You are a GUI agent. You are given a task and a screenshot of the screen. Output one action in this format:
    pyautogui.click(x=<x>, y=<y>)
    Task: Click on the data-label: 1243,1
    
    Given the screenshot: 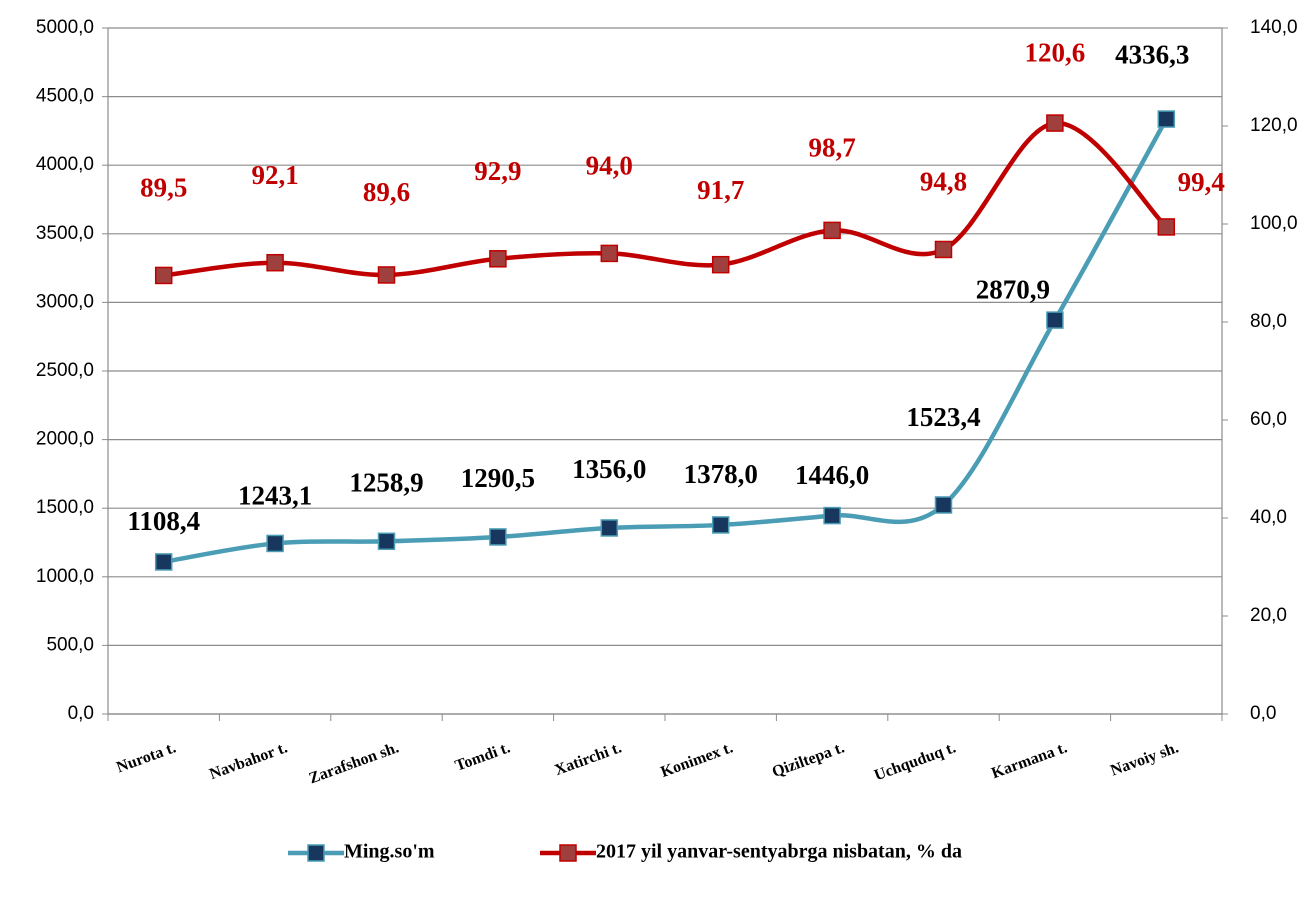 What is the action you would take?
    pyautogui.click(x=275, y=496)
    